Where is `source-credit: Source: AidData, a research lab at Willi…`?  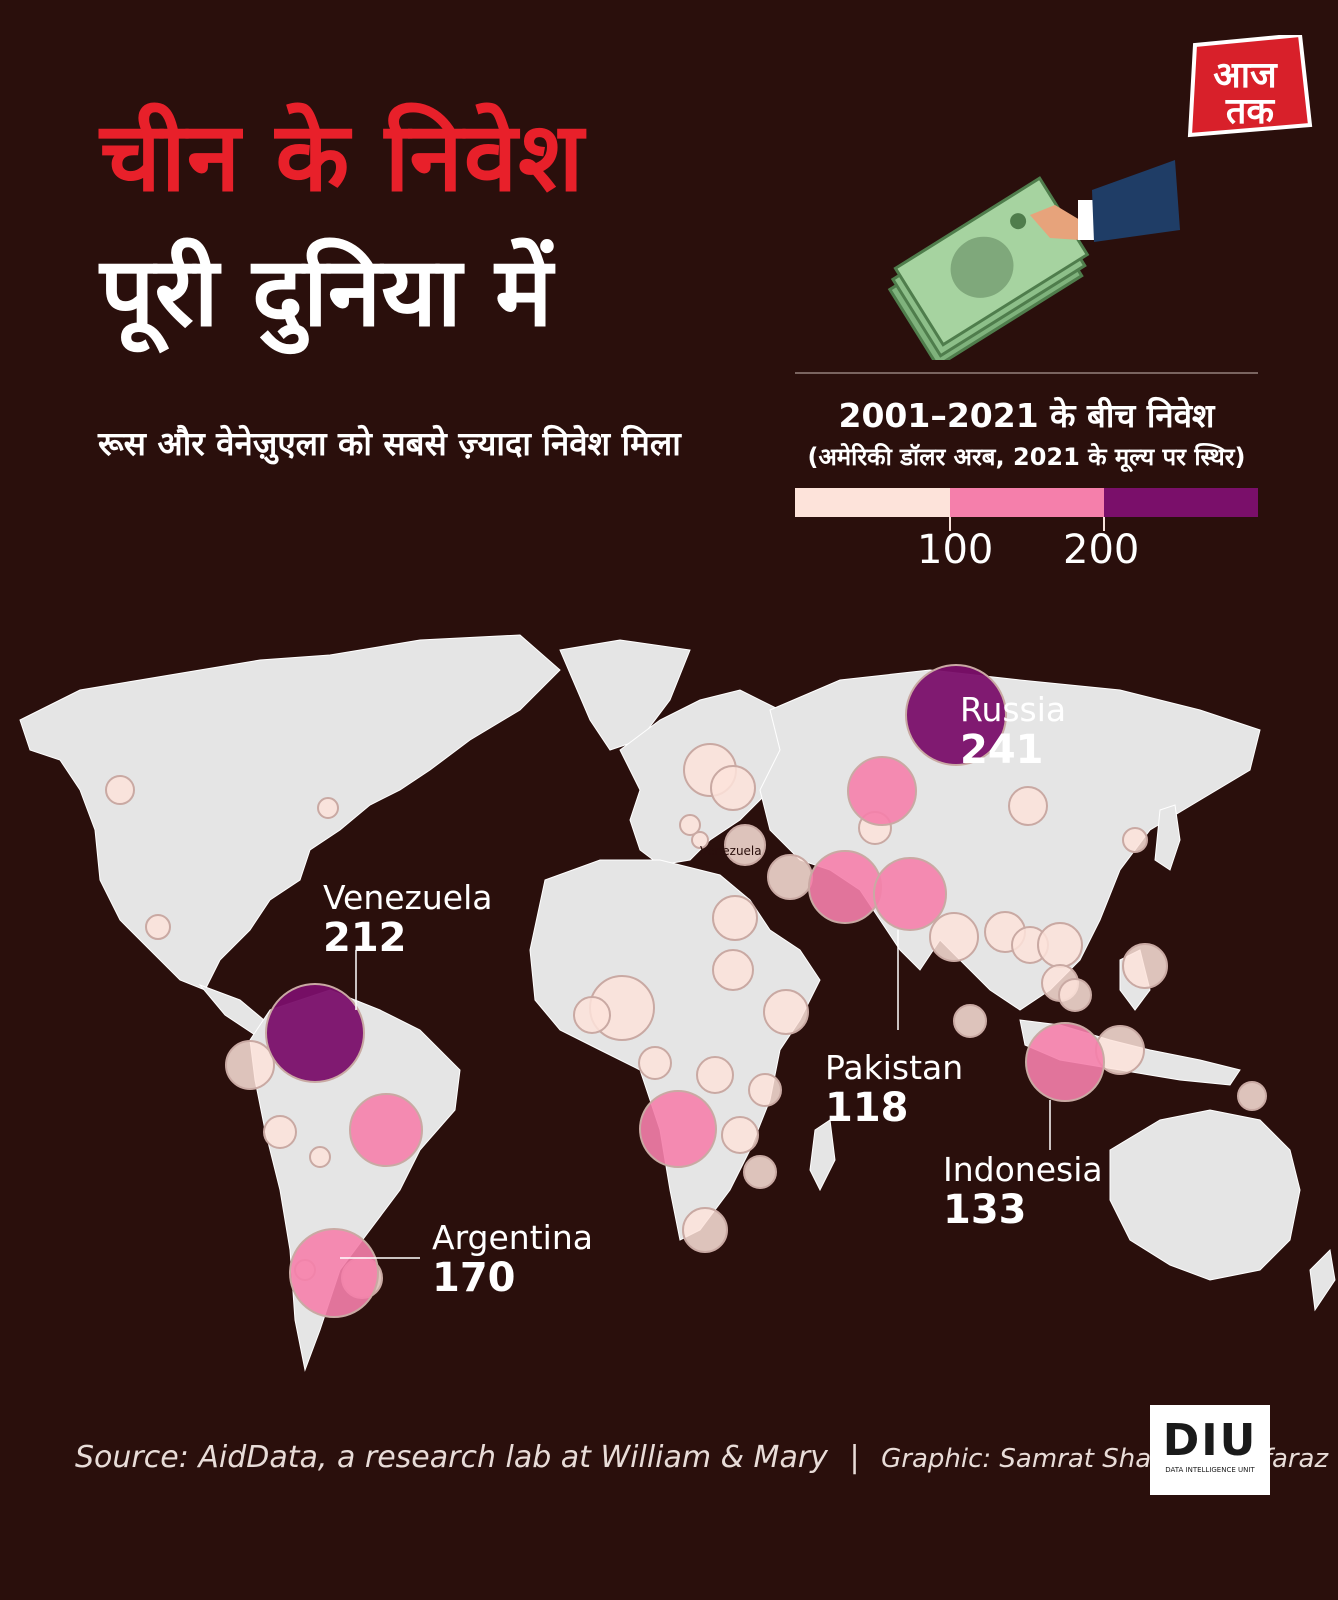 source-credit: Source: AidData, a research lab at Willi… is located at coordinates (701, 1457).